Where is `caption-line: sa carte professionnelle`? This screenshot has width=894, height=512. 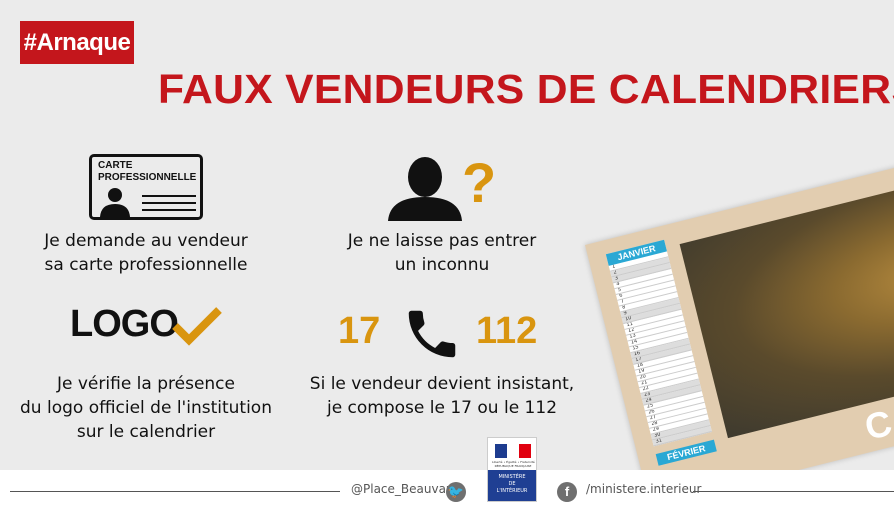
caption-line: sa carte professionnelle is located at coordinates (146, 265).